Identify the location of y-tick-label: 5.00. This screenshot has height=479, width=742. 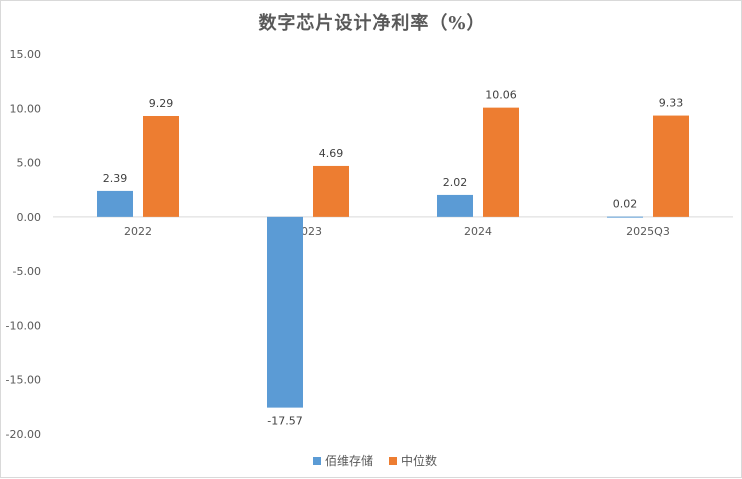
(29, 163).